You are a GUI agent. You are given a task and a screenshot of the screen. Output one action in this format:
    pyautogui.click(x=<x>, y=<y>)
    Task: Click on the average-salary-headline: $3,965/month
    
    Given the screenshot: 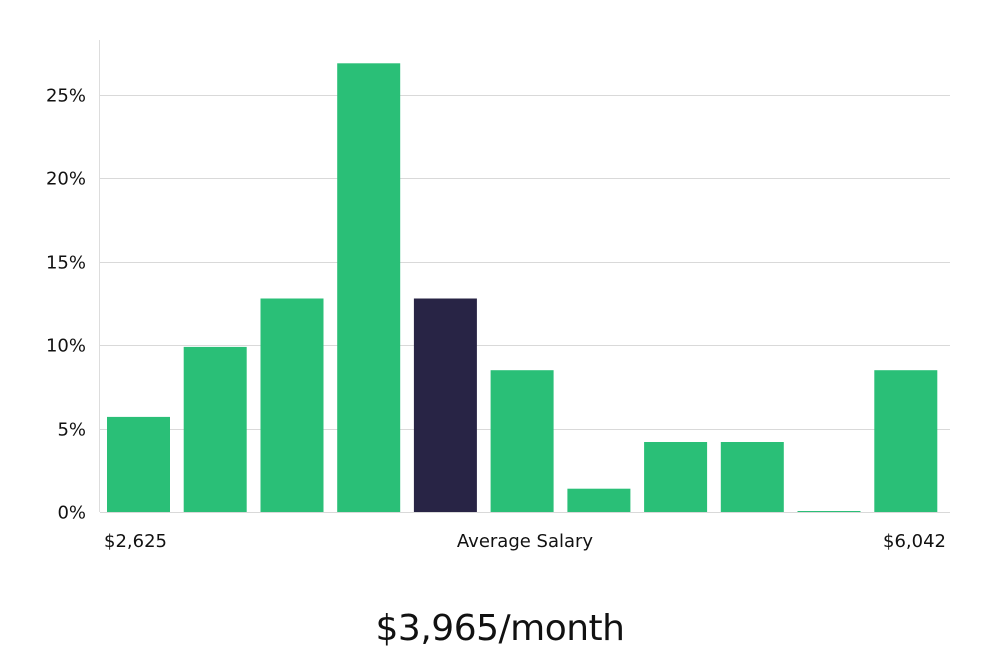 What is the action you would take?
    pyautogui.click(x=500, y=628)
    